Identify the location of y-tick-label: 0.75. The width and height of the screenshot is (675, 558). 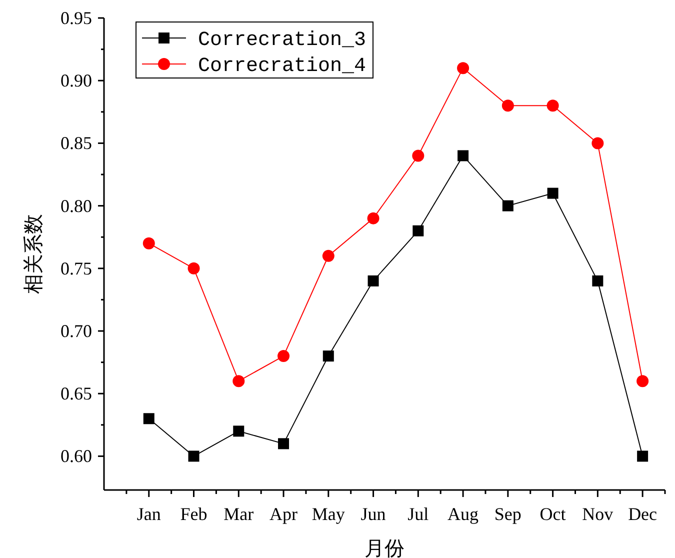
(76, 268).